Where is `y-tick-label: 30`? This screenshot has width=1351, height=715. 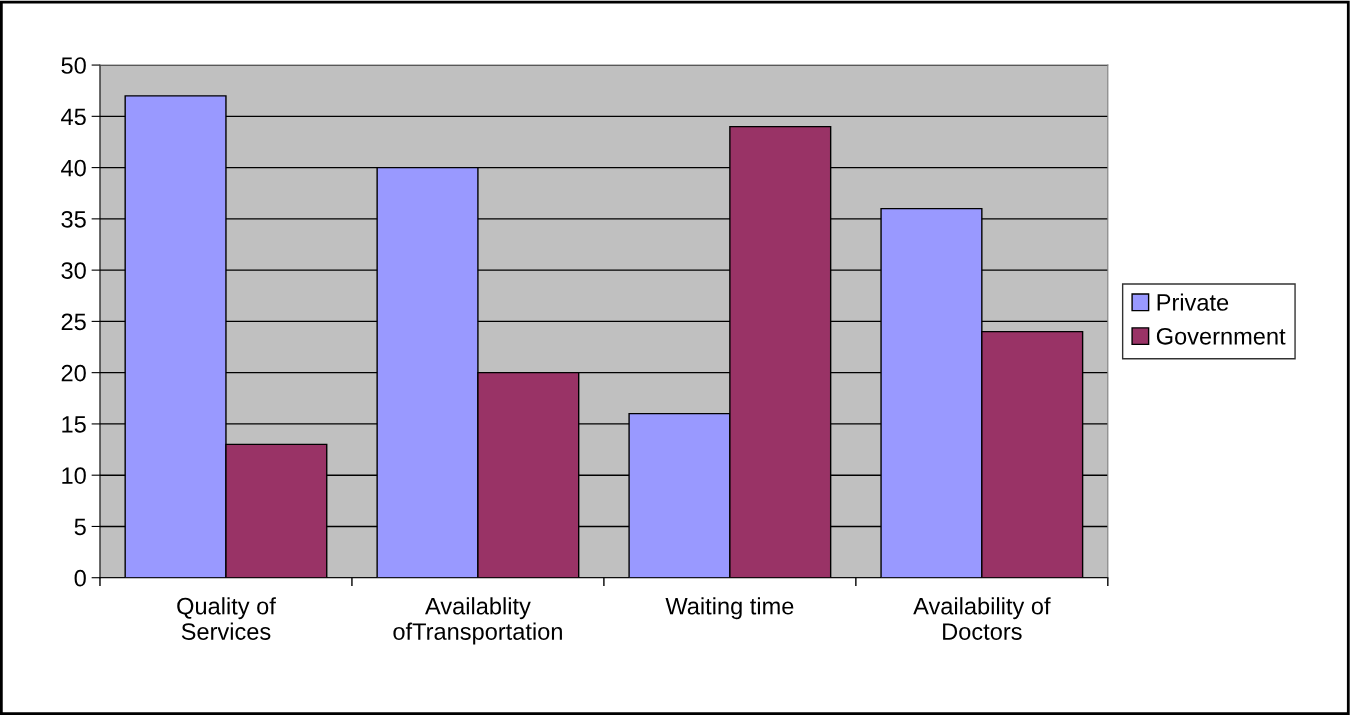
y-tick-label: 30 is located at coordinates (73, 270).